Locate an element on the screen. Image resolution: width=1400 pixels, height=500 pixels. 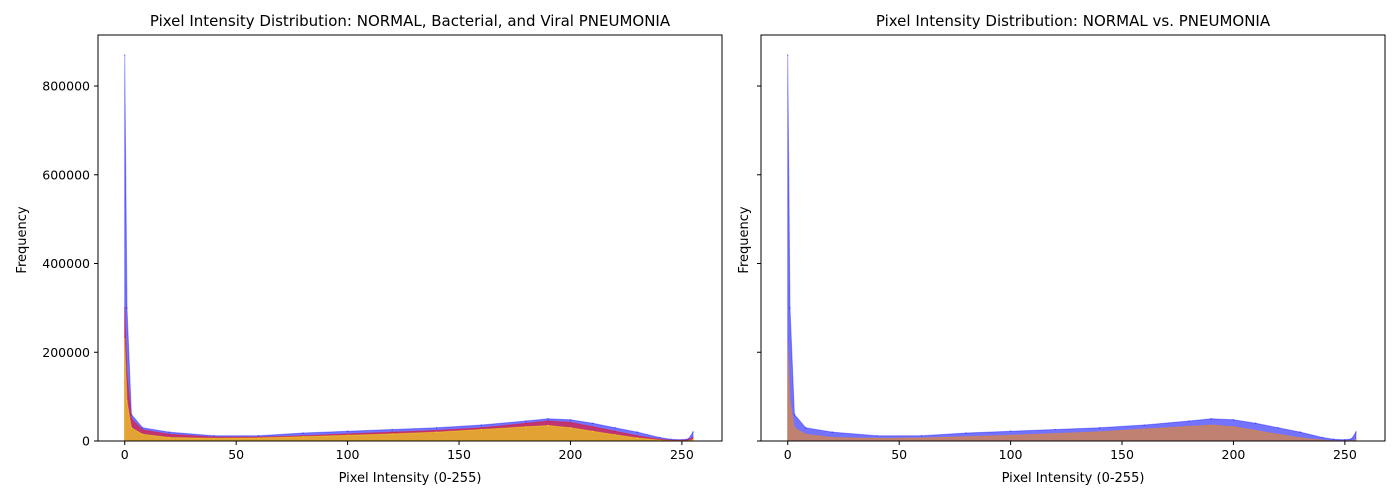
x-tick-label: 150 is located at coordinates (1122, 454).